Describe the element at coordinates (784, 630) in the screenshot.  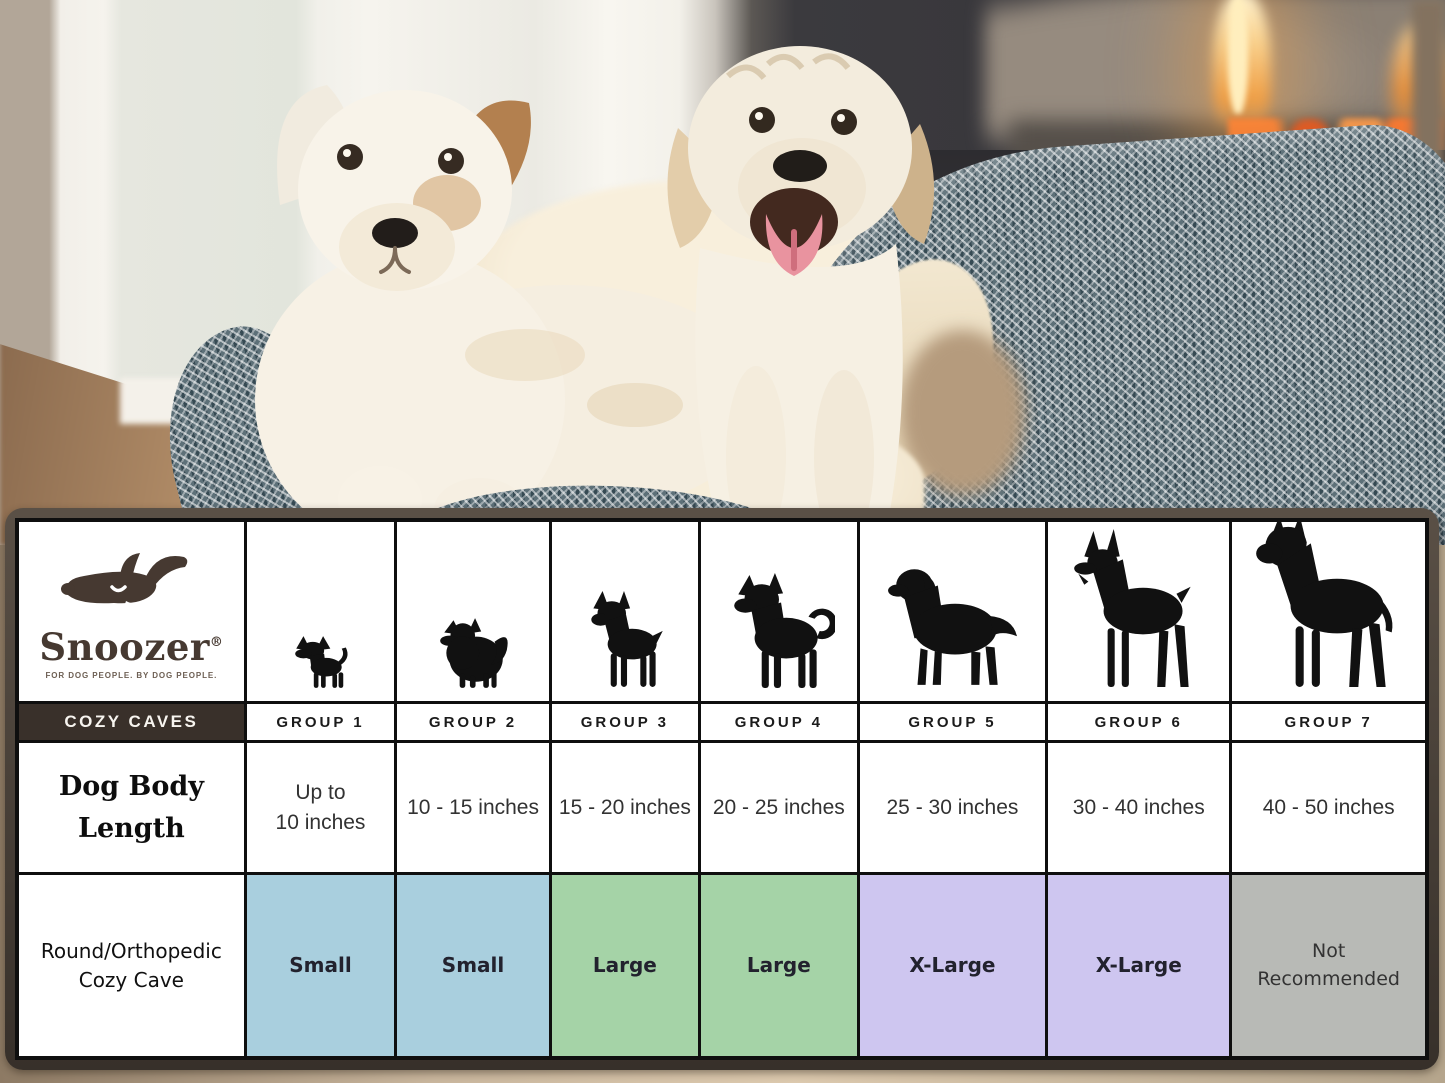
I see `shiba-inu-icon` at that location.